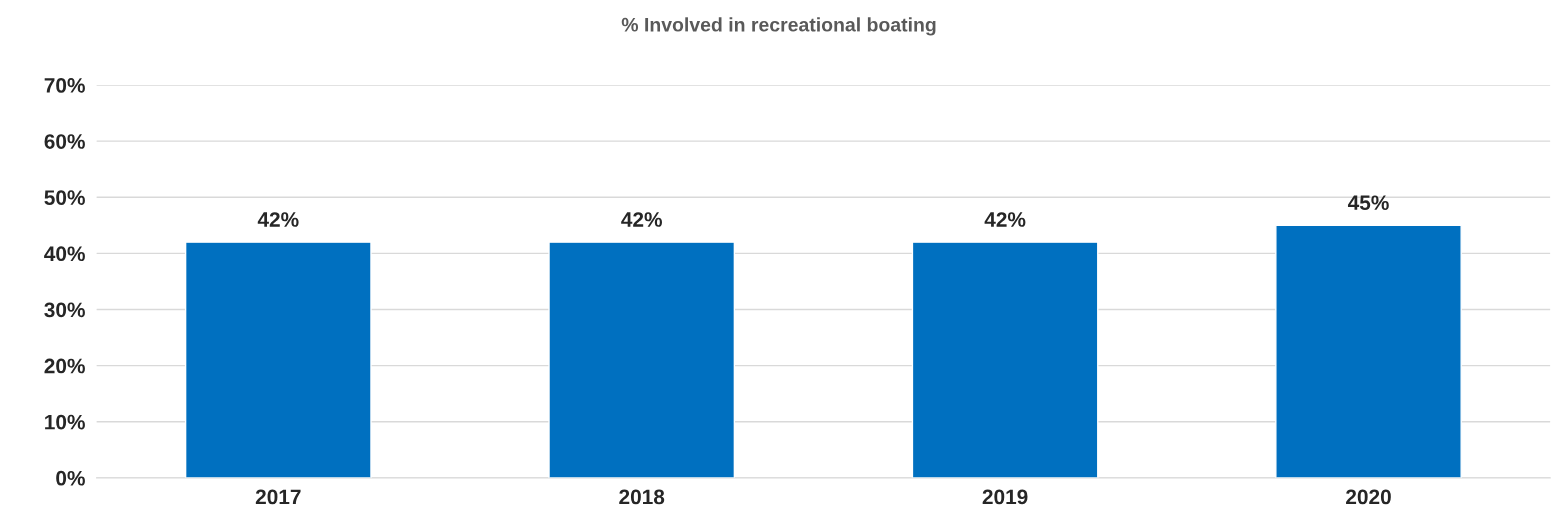 The height and width of the screenshot is (528, 1558). Describe the element at coordinates (64, 141) in the screenshot. I see `y-tick-label: 60%` at that location.